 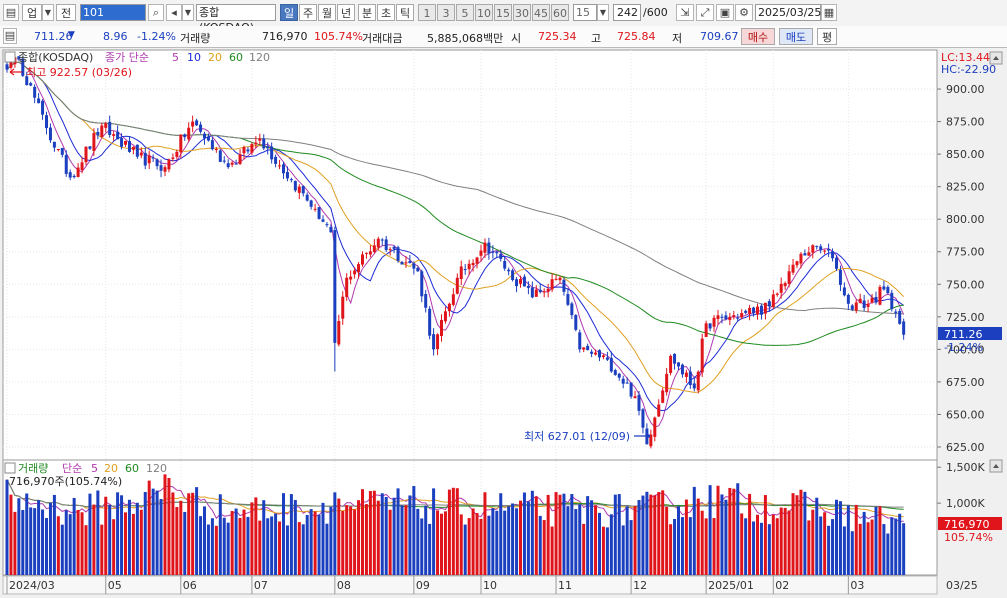 I want to click on period-second-button: 초, so click(x=386, y=12).